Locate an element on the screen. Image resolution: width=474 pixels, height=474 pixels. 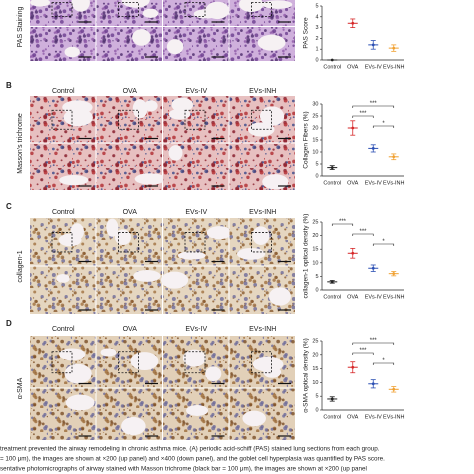
y-tick-label: 30 is located at coordinates (315, 104).